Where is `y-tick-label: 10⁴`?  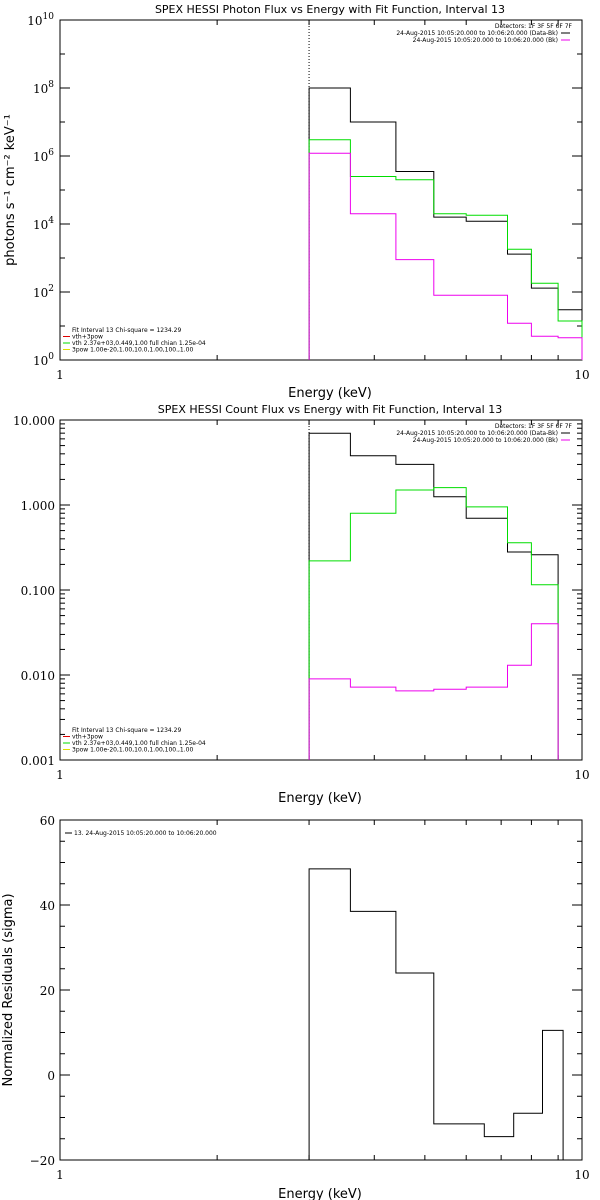 y-tick-label: 10⁴ is located at coordinates (43, 224).